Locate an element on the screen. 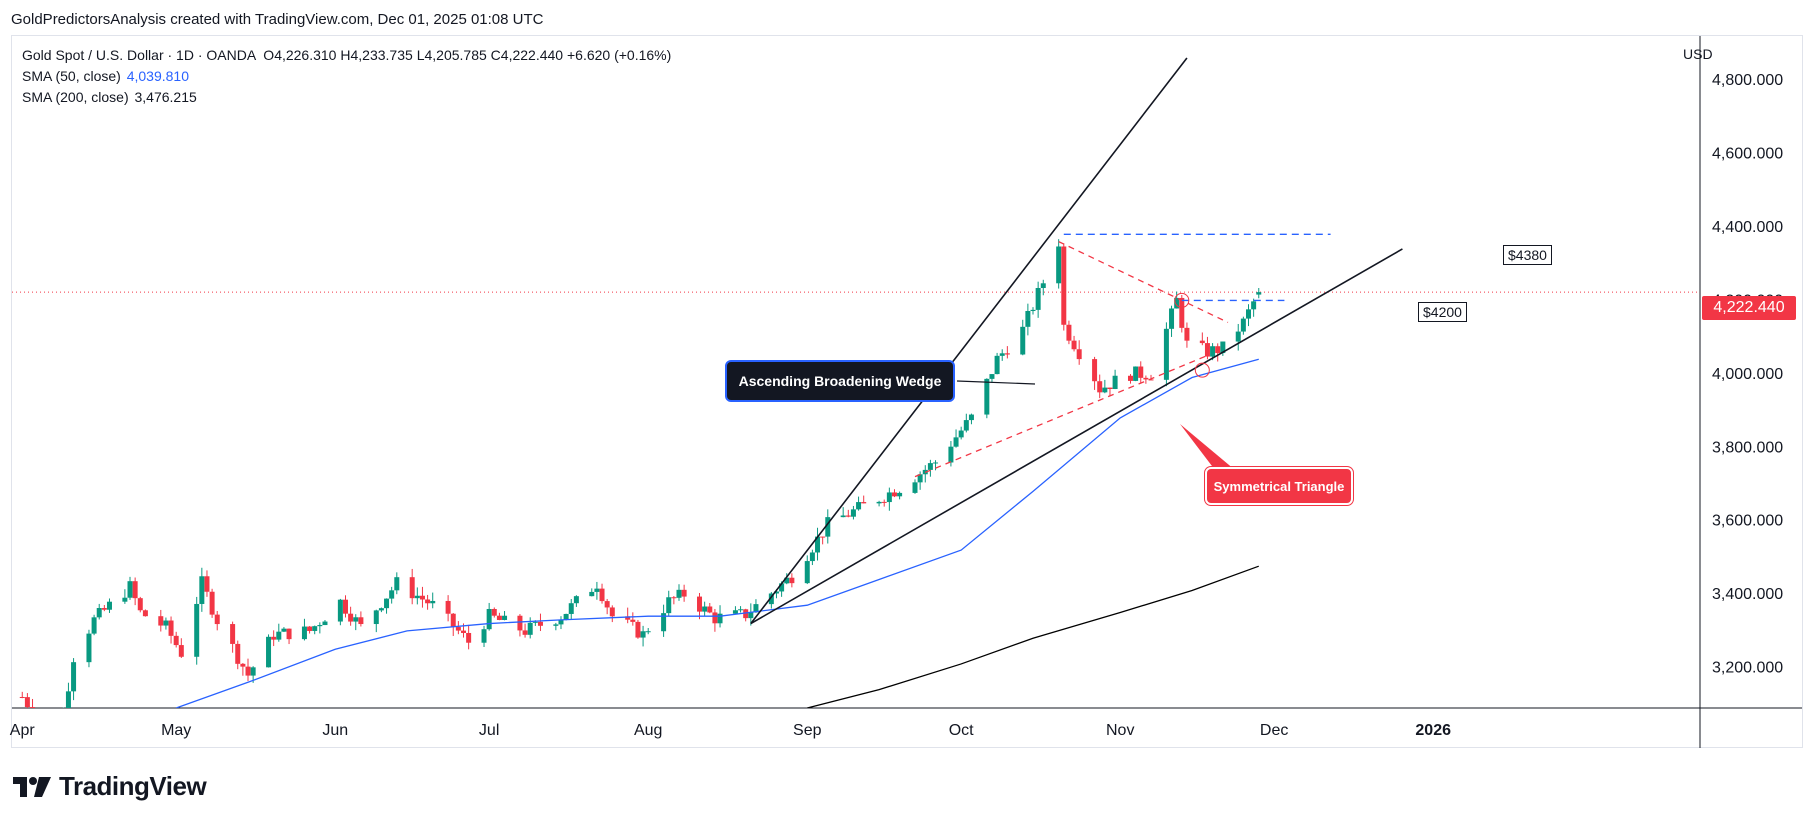  sma200-label: SMA (200, close) is located at coordinates (75, 97).